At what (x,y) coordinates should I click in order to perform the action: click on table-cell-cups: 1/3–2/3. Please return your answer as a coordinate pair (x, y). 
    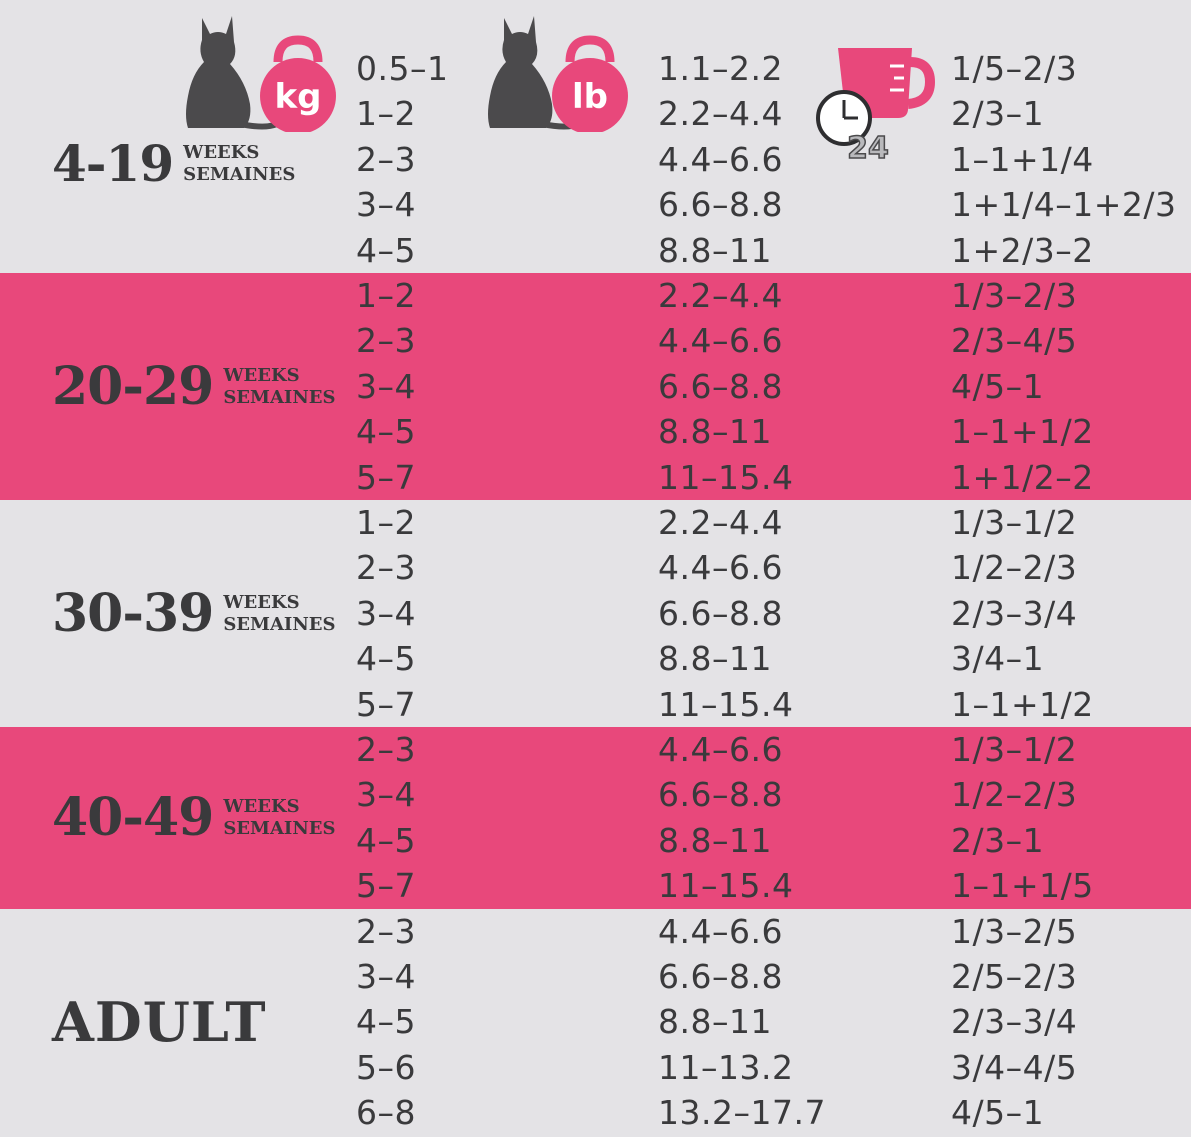
    Looking at the image, I should click on (1014, 295).